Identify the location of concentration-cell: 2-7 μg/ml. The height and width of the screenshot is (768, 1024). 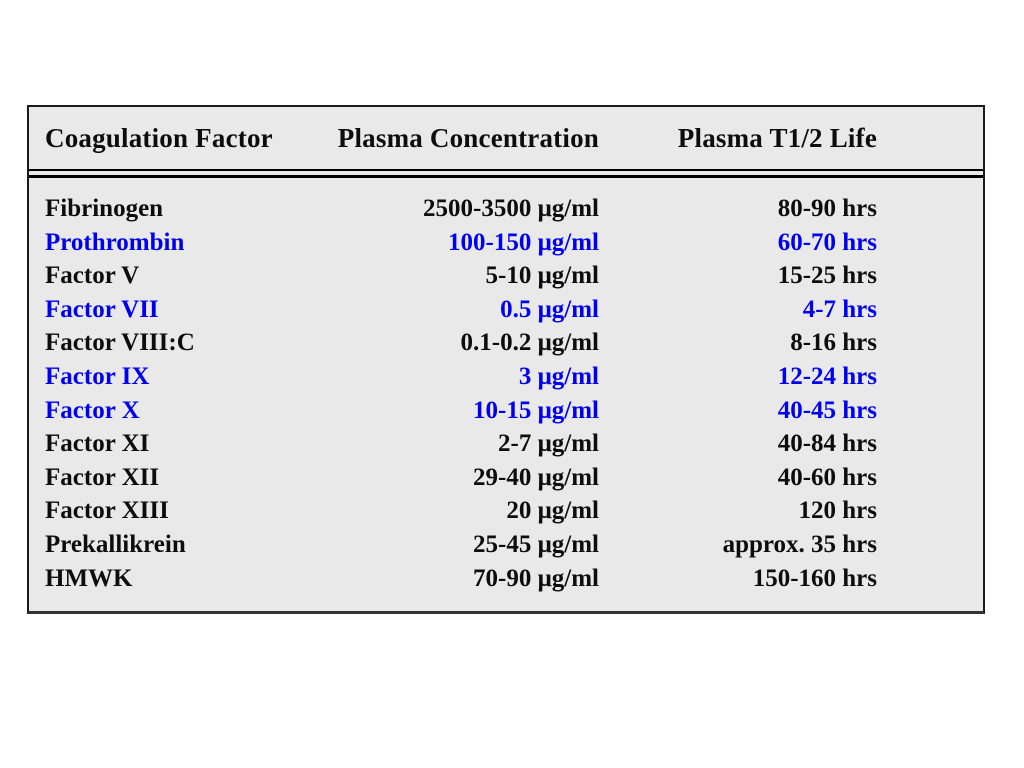
(548, 444).